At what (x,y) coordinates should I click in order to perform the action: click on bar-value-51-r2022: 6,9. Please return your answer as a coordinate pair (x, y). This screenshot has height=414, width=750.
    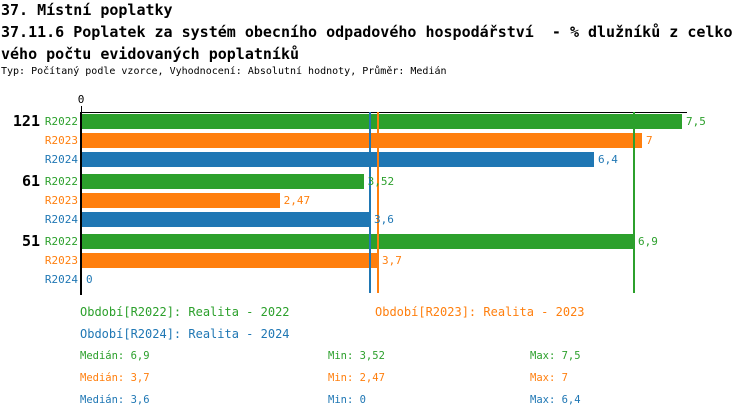
    Looking at the image, I should click on (648, 241).